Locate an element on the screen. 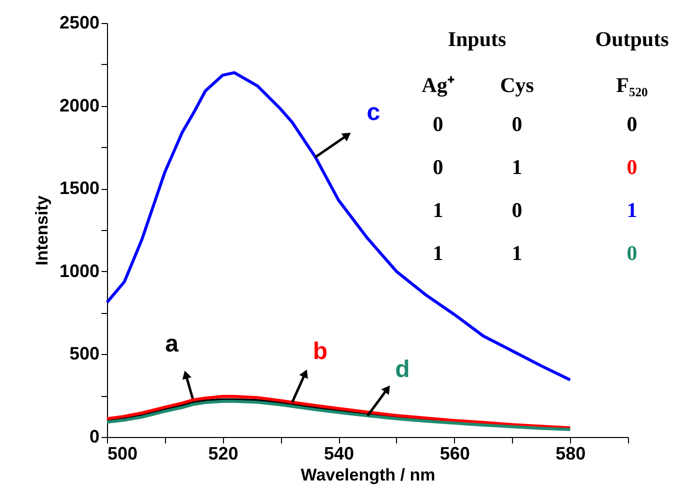 This screenshot has height=500, width=678. y-tick-label: 0 is located at coordinates (94, 436).